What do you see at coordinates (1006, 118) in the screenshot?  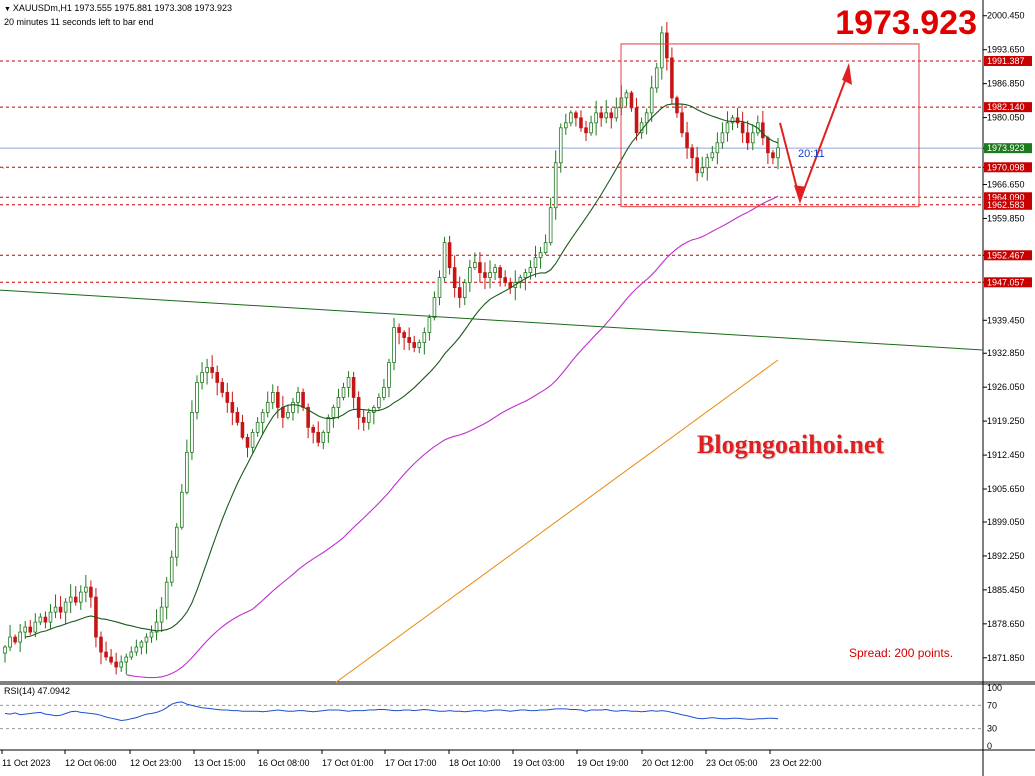 I see `y-tick-label: 1980.050` at bounding box center [1006, 118].